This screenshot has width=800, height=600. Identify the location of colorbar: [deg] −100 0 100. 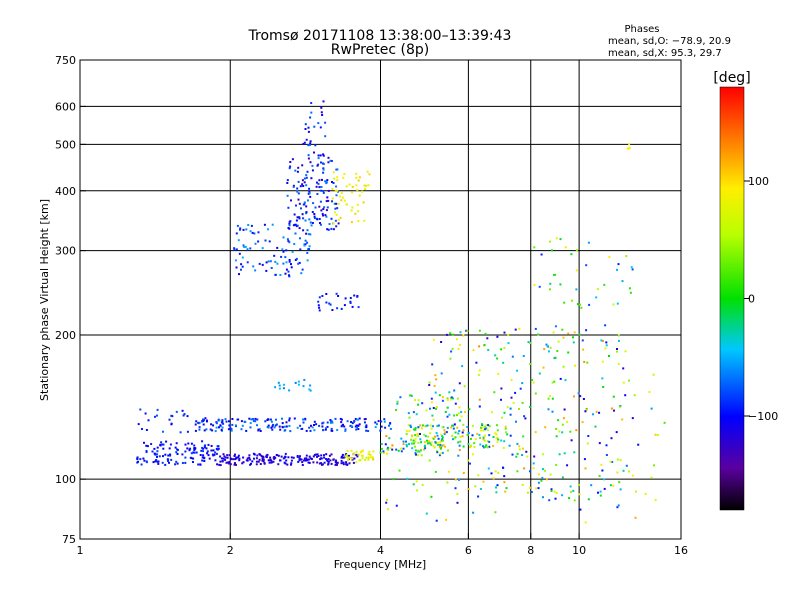
(745, 290).